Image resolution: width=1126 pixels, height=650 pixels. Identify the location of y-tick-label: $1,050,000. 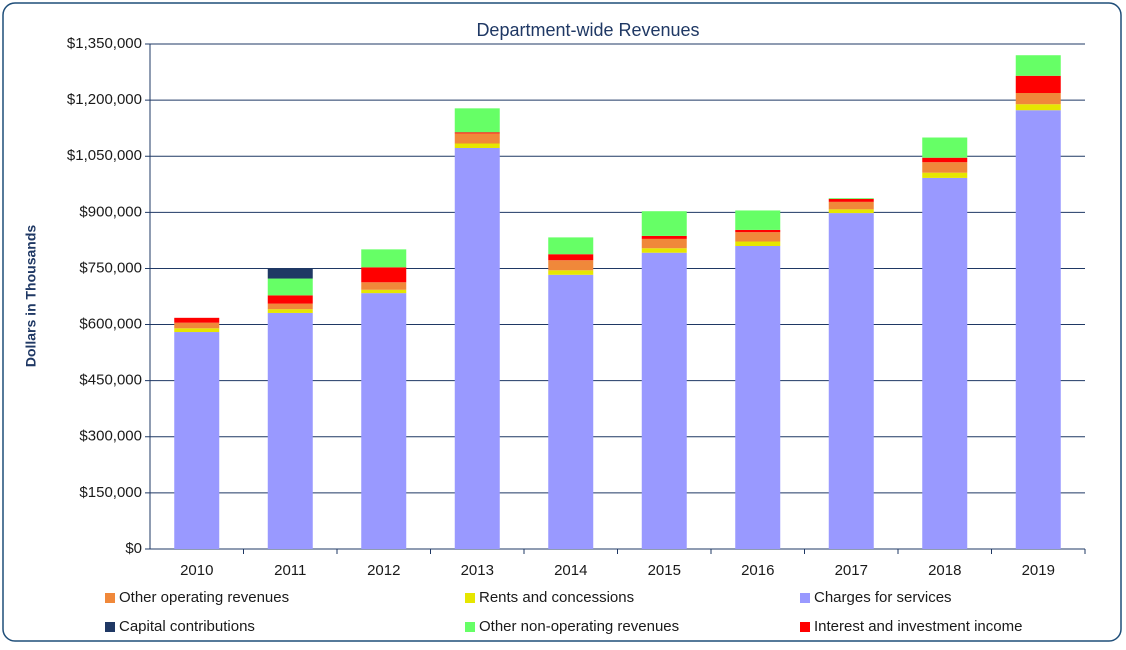
(104, 155).